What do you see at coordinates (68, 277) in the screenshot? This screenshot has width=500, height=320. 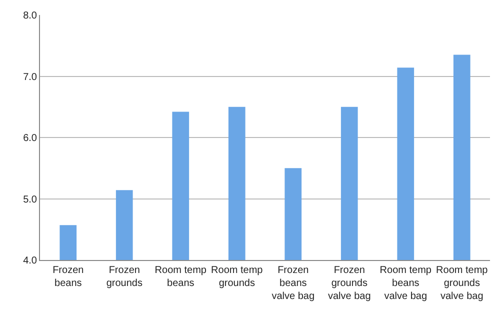 I see `x-tick-label: Frozen beans` at bounding box center [68, 277].